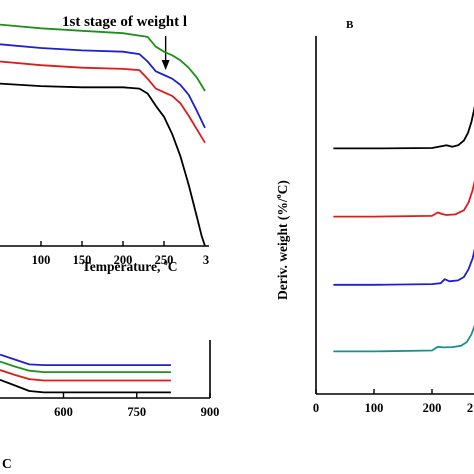 The height and width of the screenshot is (474, 474). I want to click on x-axis-ticks-bottom: 600 750 900, so click(136, 406).